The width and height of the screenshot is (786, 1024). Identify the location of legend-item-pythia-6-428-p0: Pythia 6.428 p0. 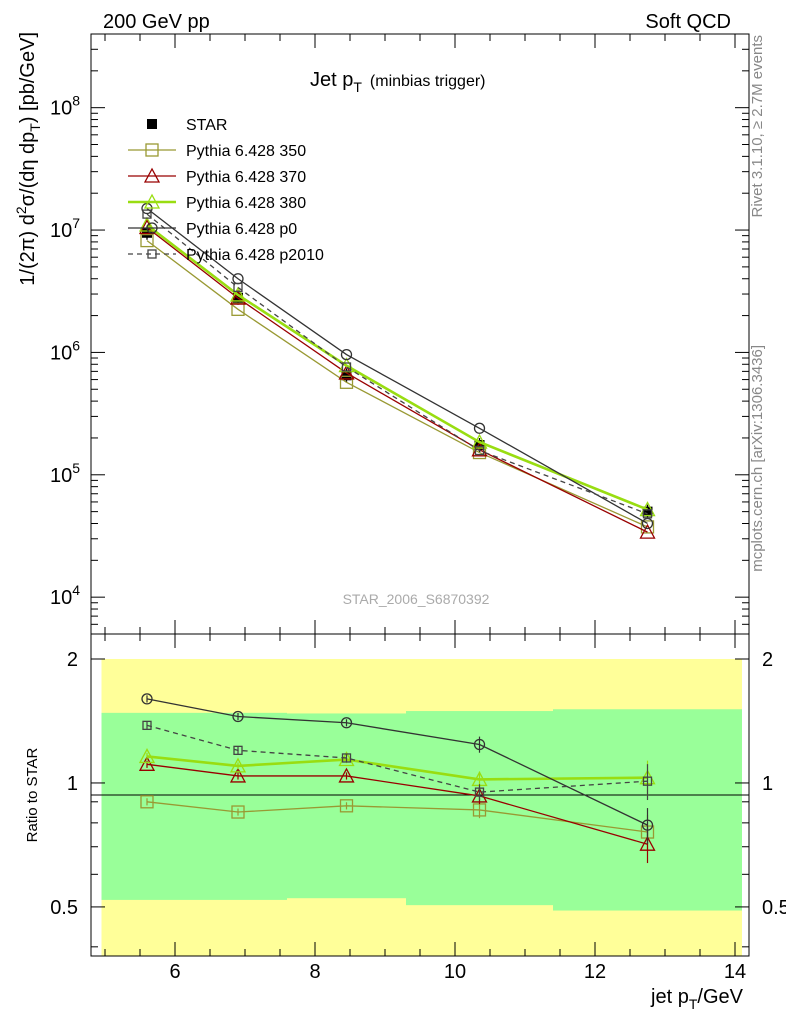
(212, 229).